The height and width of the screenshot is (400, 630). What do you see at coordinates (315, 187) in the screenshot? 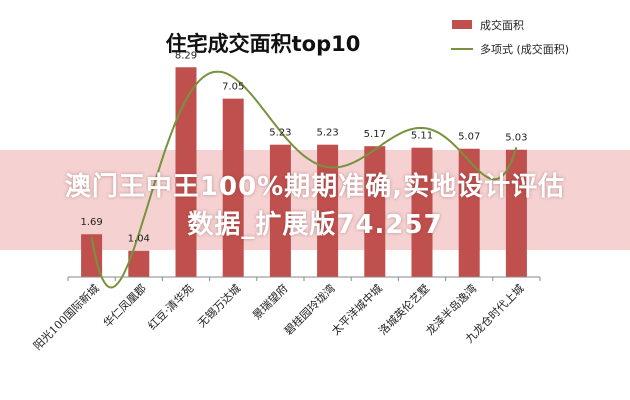
I see `watermark-text-line-1: 澳门王中王100%期期准确,实地设计评估` at bounding box center [315, 187].